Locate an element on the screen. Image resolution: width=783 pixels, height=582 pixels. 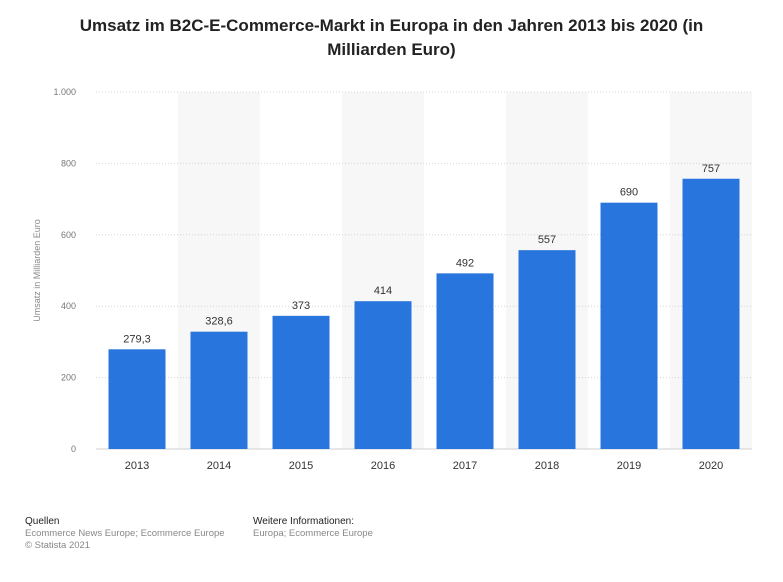
bar-2016 is located at coordinates (383, 375).